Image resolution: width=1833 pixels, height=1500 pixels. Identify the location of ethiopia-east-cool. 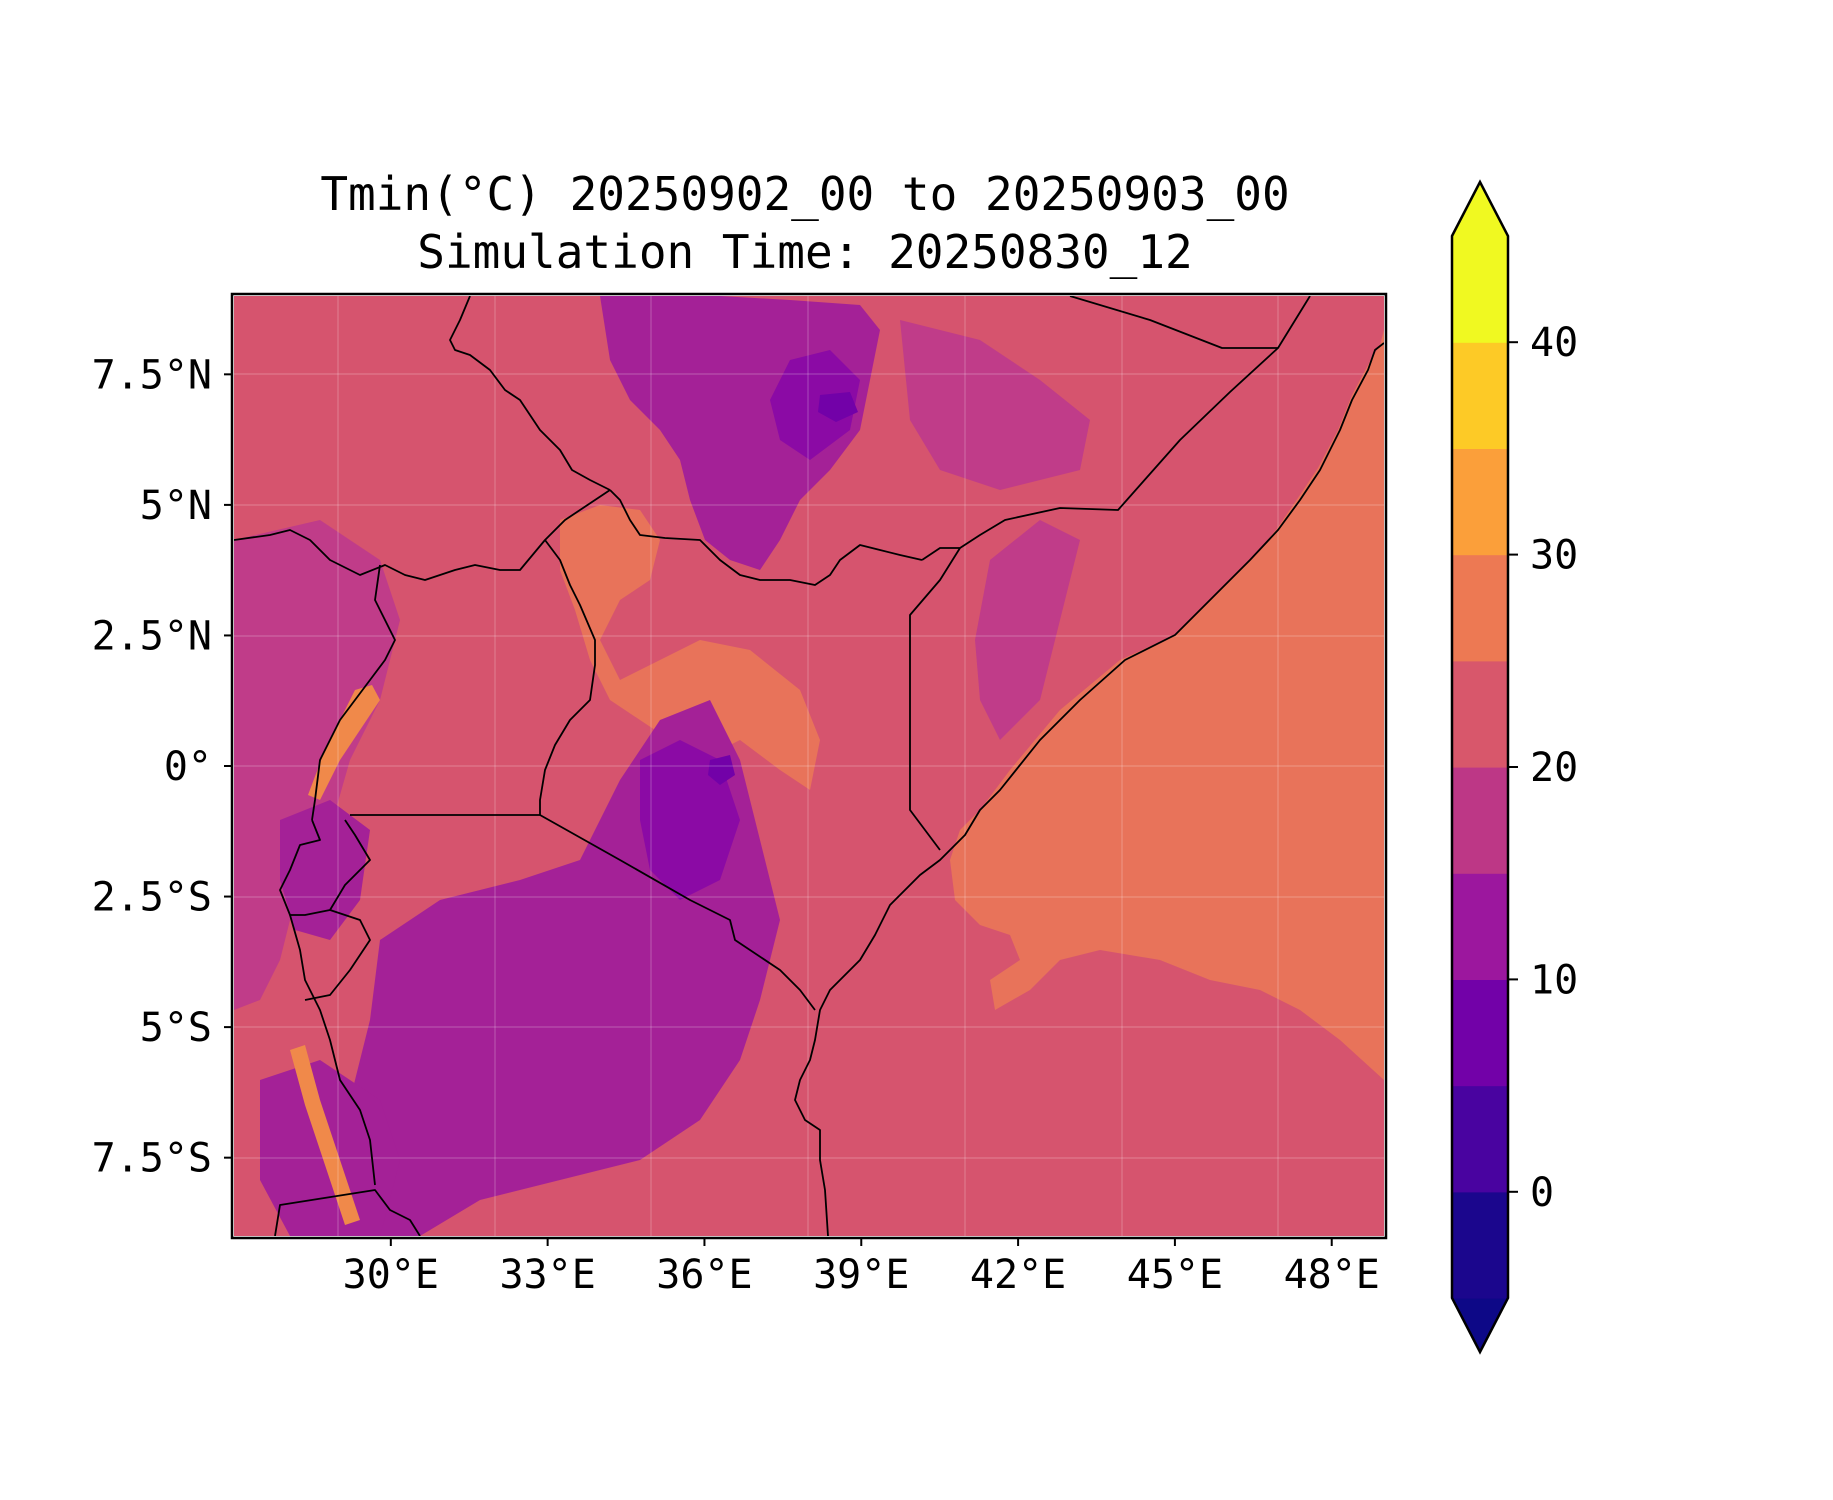
(995, 405).